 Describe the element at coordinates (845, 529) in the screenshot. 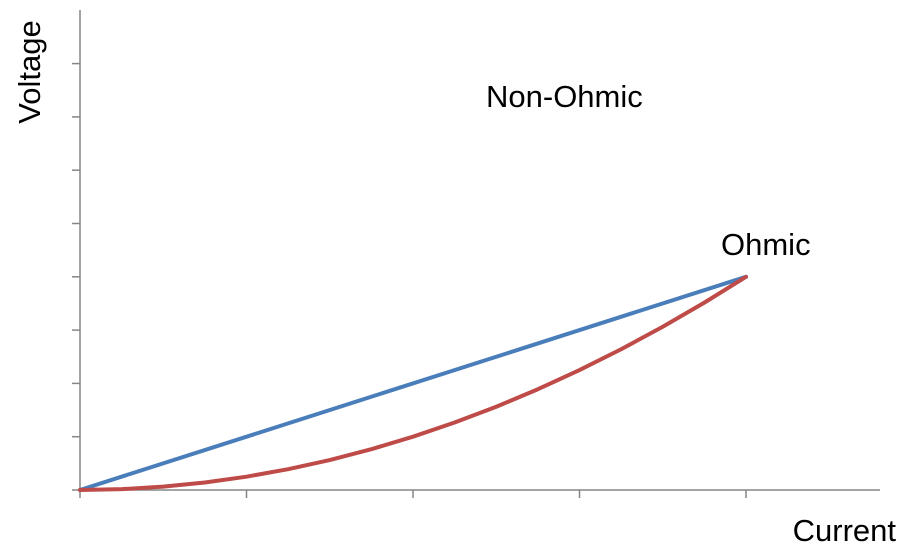

I see `x-axis-title: Current` at that location.